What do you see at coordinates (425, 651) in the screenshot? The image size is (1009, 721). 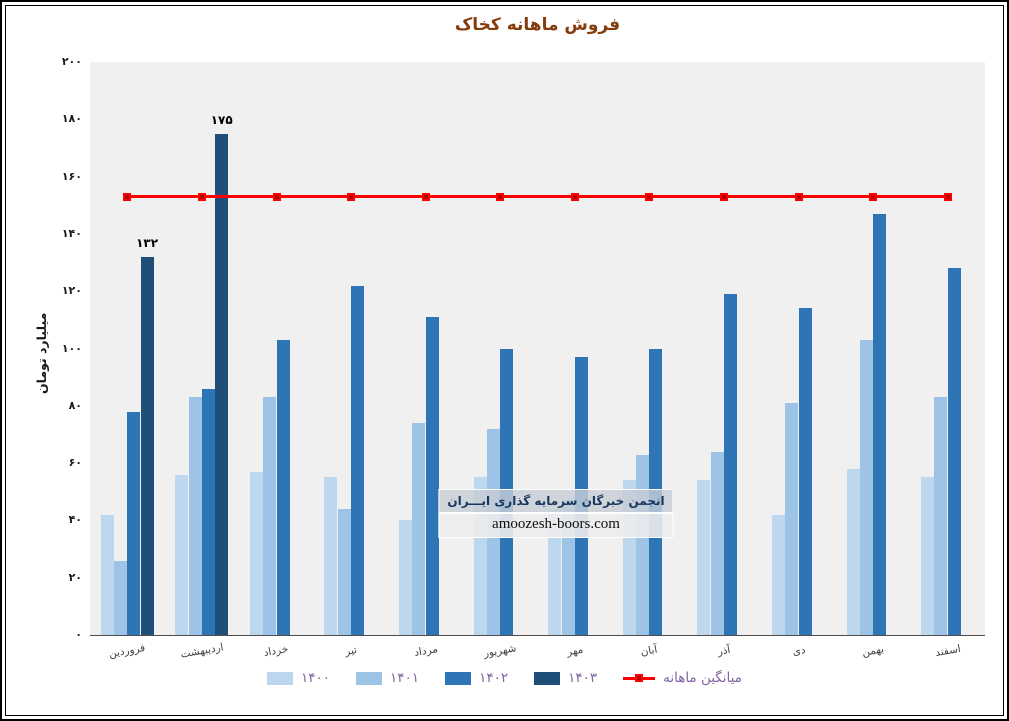 I see `x-axis-label: مرداد` at bounding box center [425, 651].